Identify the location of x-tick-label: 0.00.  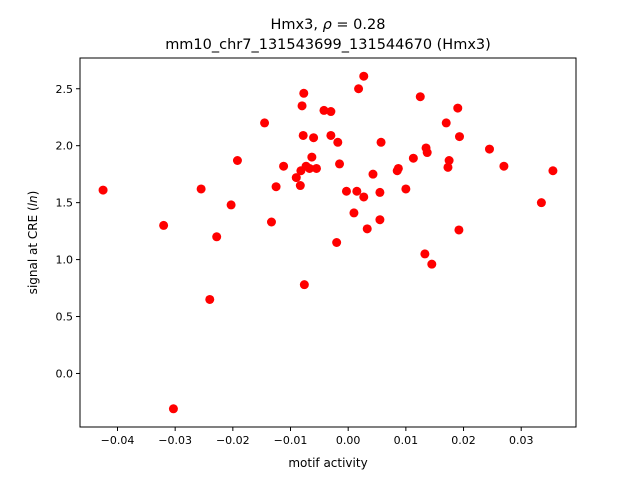
(348, 440).